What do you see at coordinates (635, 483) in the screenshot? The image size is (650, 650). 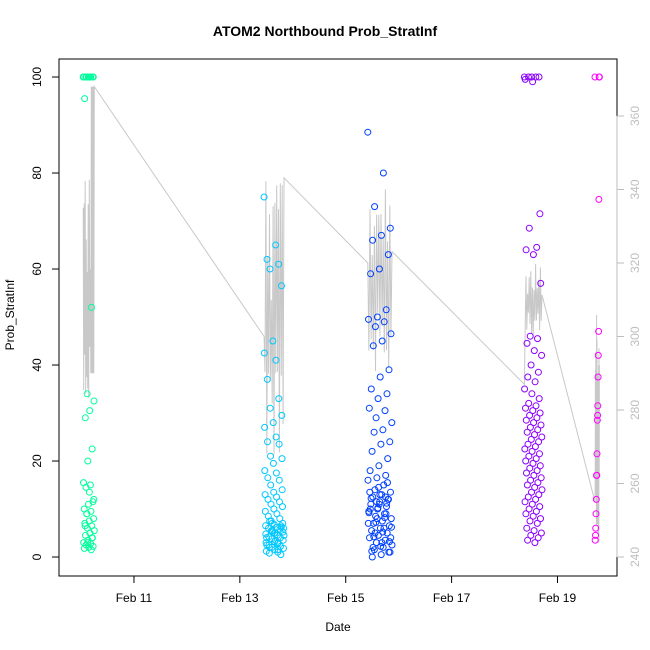 I see `y2-tick-label: 260` at bounding box center [635, 483].